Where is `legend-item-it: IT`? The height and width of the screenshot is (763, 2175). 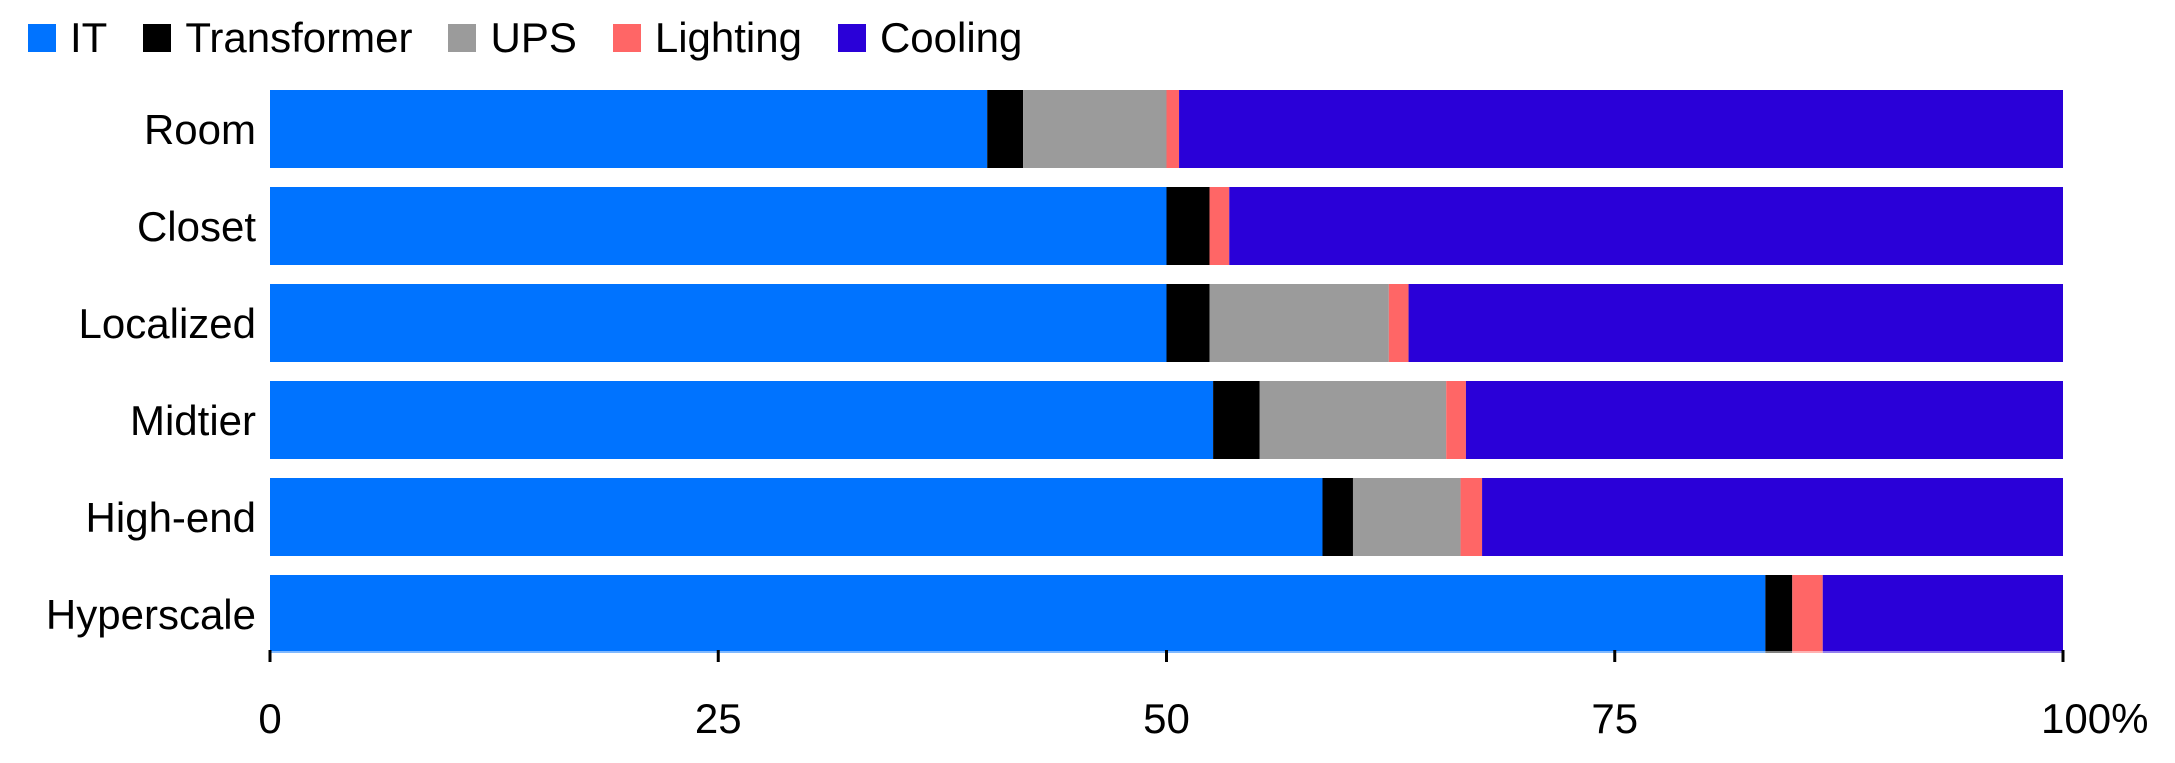
legend-item-it: IT is located at coordinates (67, 38).